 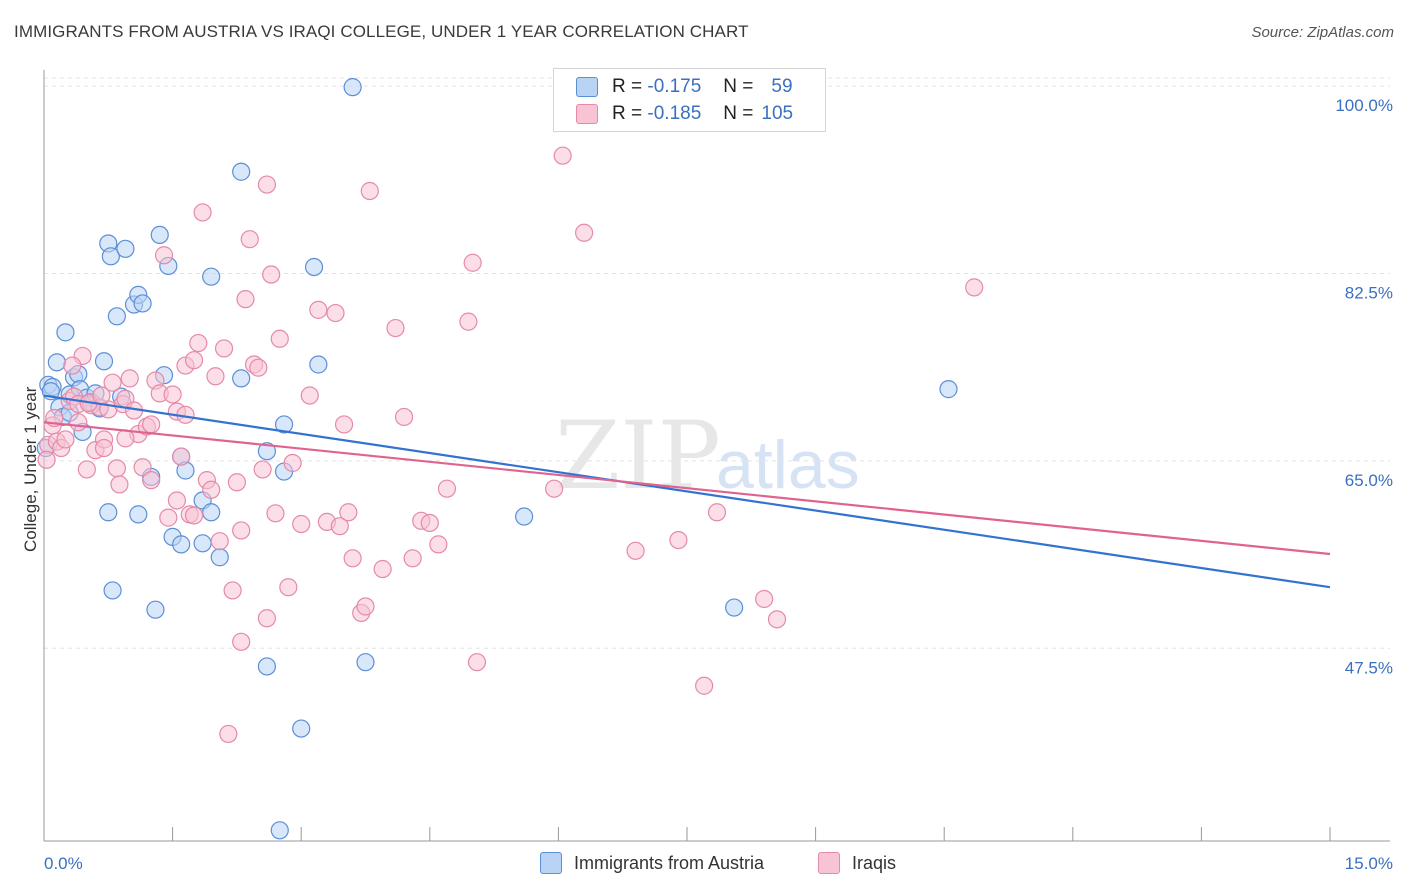 What do you see at coordinates (788, 465) in the screenshot?
I see `watermark-atlas: atlas` at bounding box center [788, 465].